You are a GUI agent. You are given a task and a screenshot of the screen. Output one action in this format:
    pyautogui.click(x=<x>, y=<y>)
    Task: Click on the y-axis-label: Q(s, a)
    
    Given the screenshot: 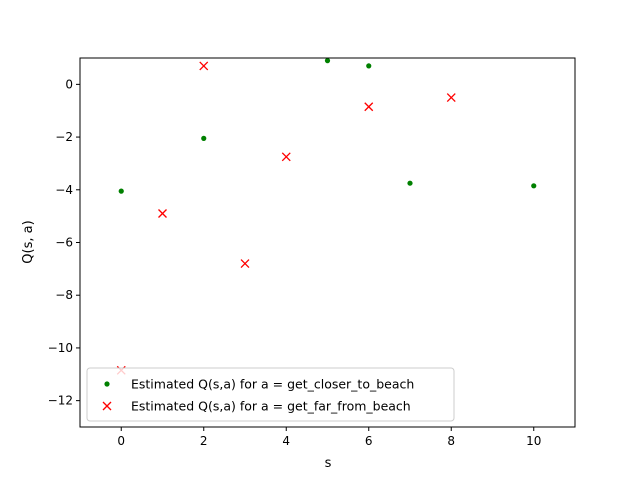 What is the action you would take?
    pyautogui.click(x=28, y=241)
    